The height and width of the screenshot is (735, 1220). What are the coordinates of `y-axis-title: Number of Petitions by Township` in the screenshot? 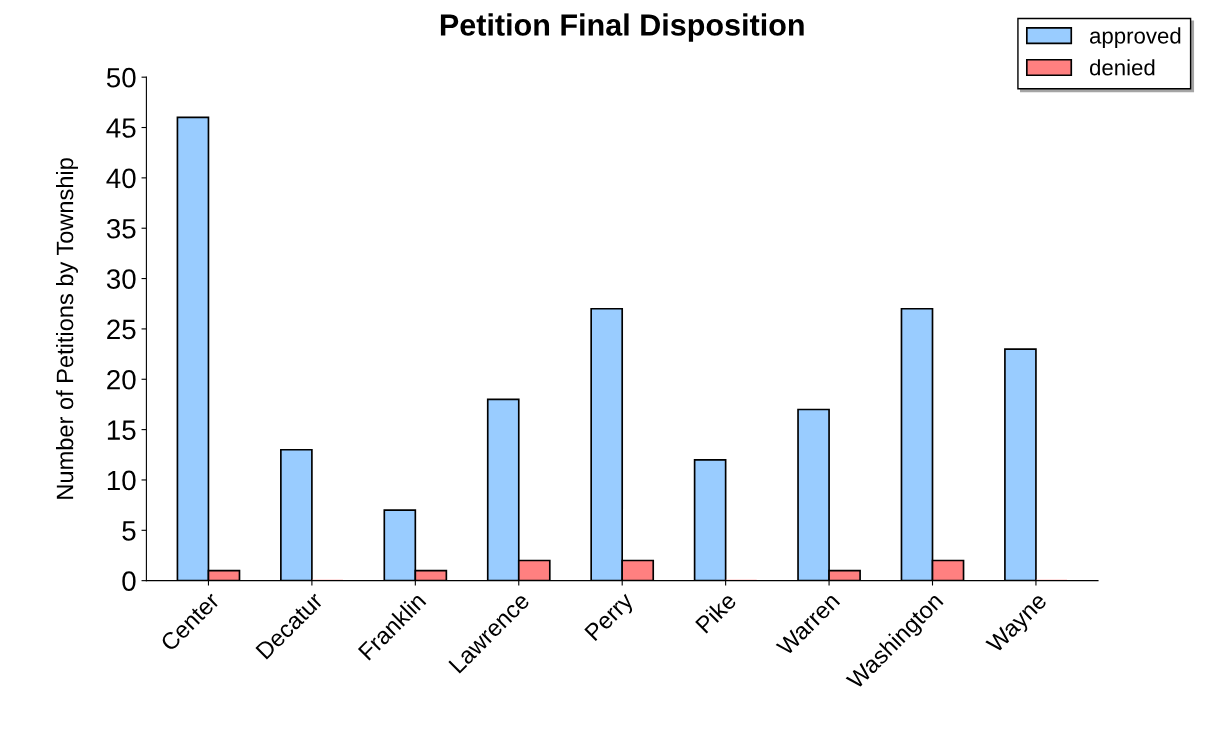 It's located at (67, 328).